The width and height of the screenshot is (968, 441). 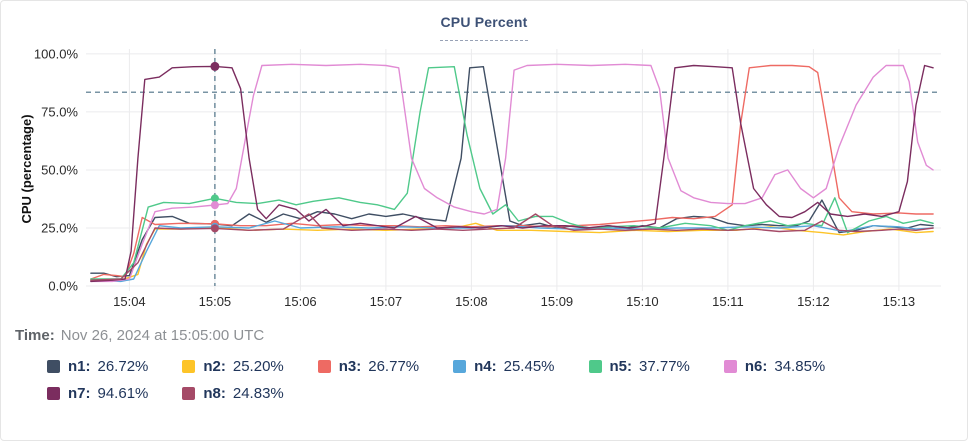 I want to click on y-axis-title: CPU (percentage), so click(x=26, y=168).